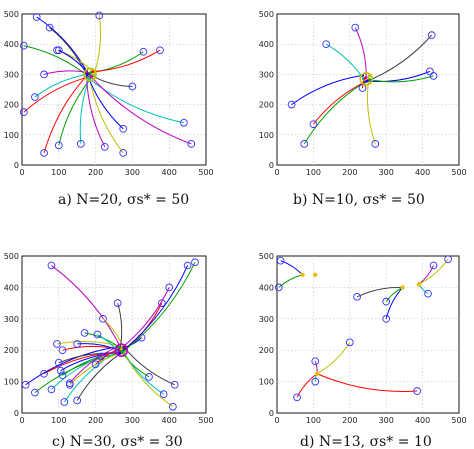 The width and height of the screenshot is (474, 449). Describe the element at coordinates (266, 287) in the screenshot. I see `y-tick-label-d: 400` at that location.